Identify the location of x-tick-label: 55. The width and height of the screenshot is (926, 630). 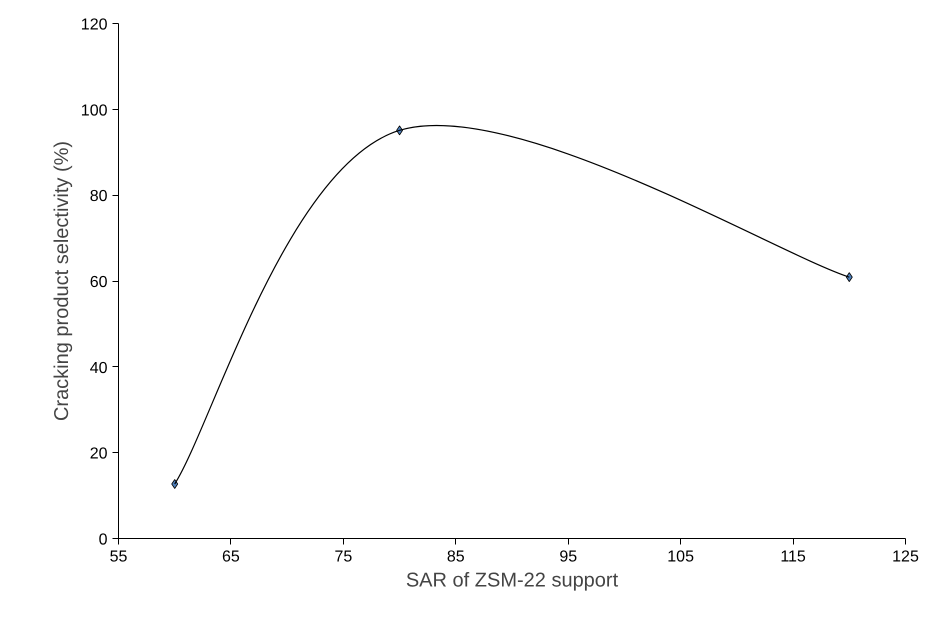
(119, 557).